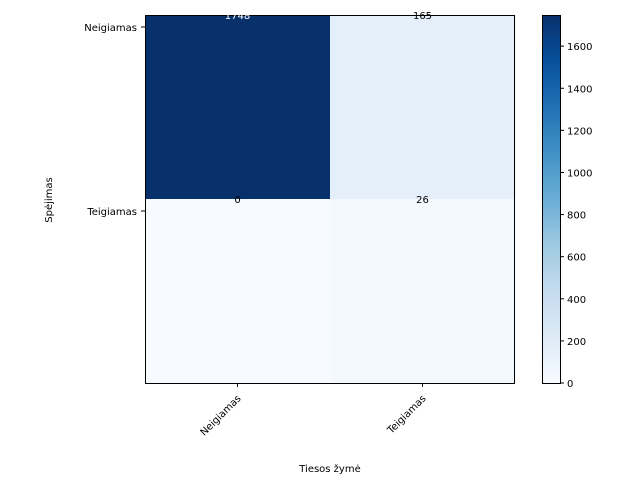 This screenshot has height=480, width=640. Describe the element at coordinates (570, 384) in the screenshot. I see `colorbar-tick-label: 0` at that location.